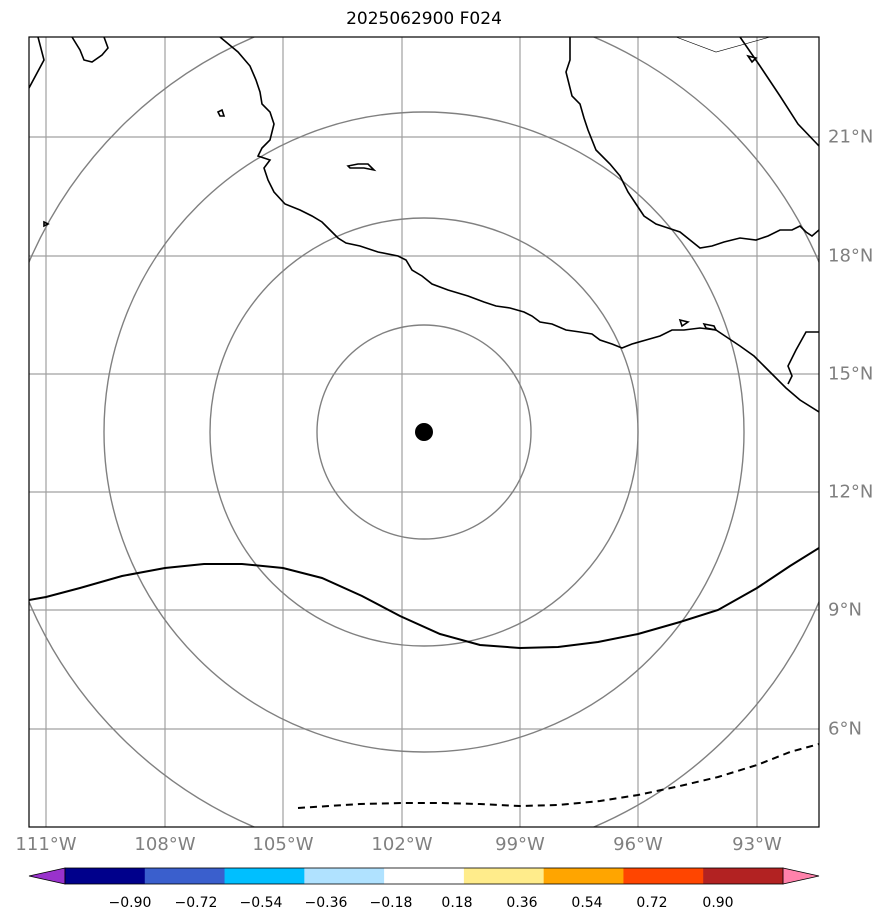 This screenshot has height=924, width=890. I want to click on lon-label-96w: 96°W, so click(638, 844).